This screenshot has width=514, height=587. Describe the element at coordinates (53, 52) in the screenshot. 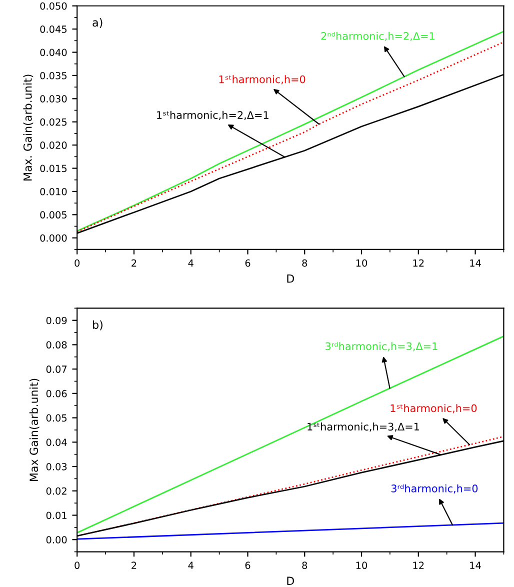

I see `y-tick-label: 0.040` at that location.